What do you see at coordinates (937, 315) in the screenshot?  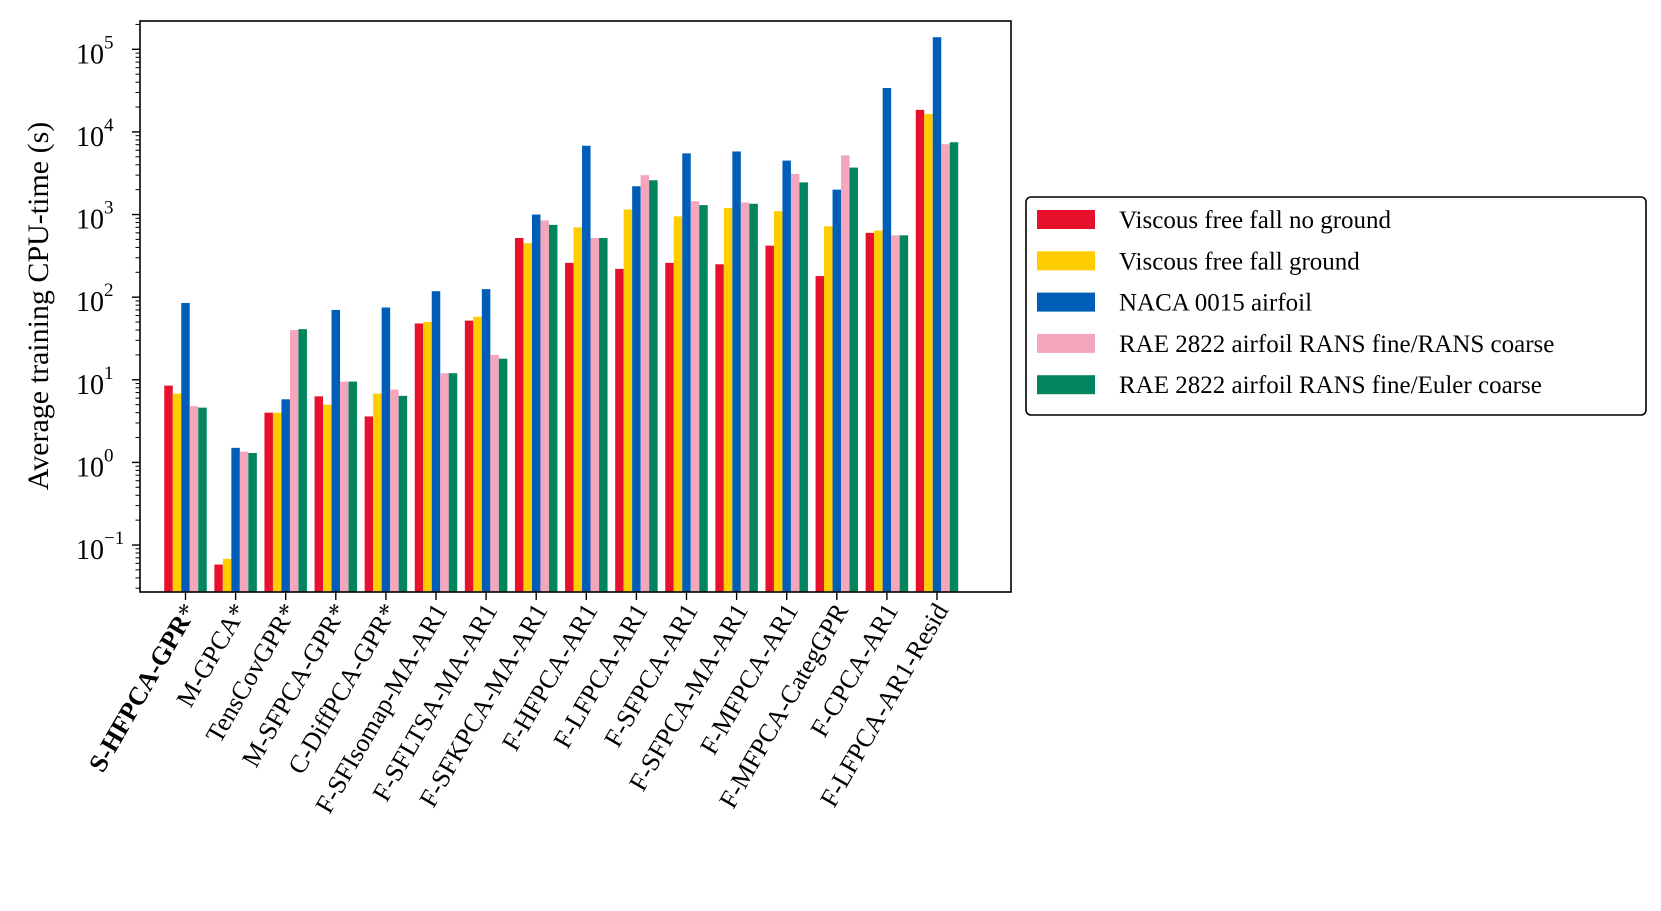 I see `bar-3-f-lfpca-ar1-resid` at bounding box center [937, 315].